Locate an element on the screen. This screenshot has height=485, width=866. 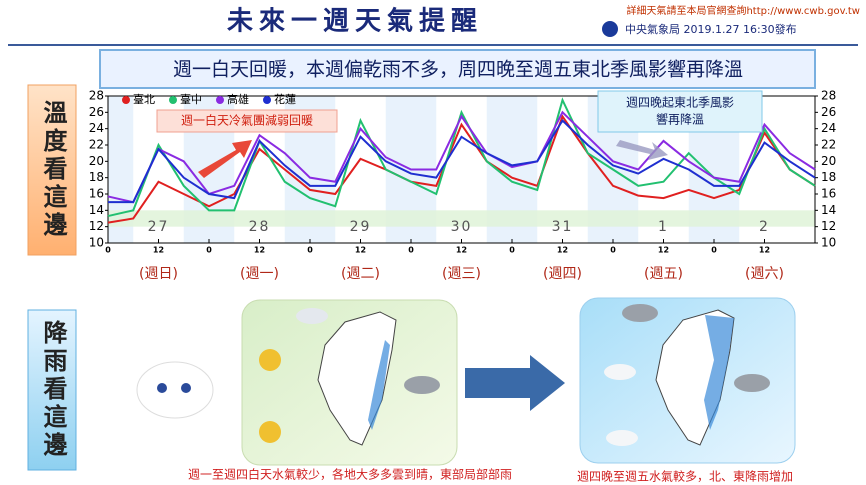
rain-label-box is located at coordinates (52, 390).